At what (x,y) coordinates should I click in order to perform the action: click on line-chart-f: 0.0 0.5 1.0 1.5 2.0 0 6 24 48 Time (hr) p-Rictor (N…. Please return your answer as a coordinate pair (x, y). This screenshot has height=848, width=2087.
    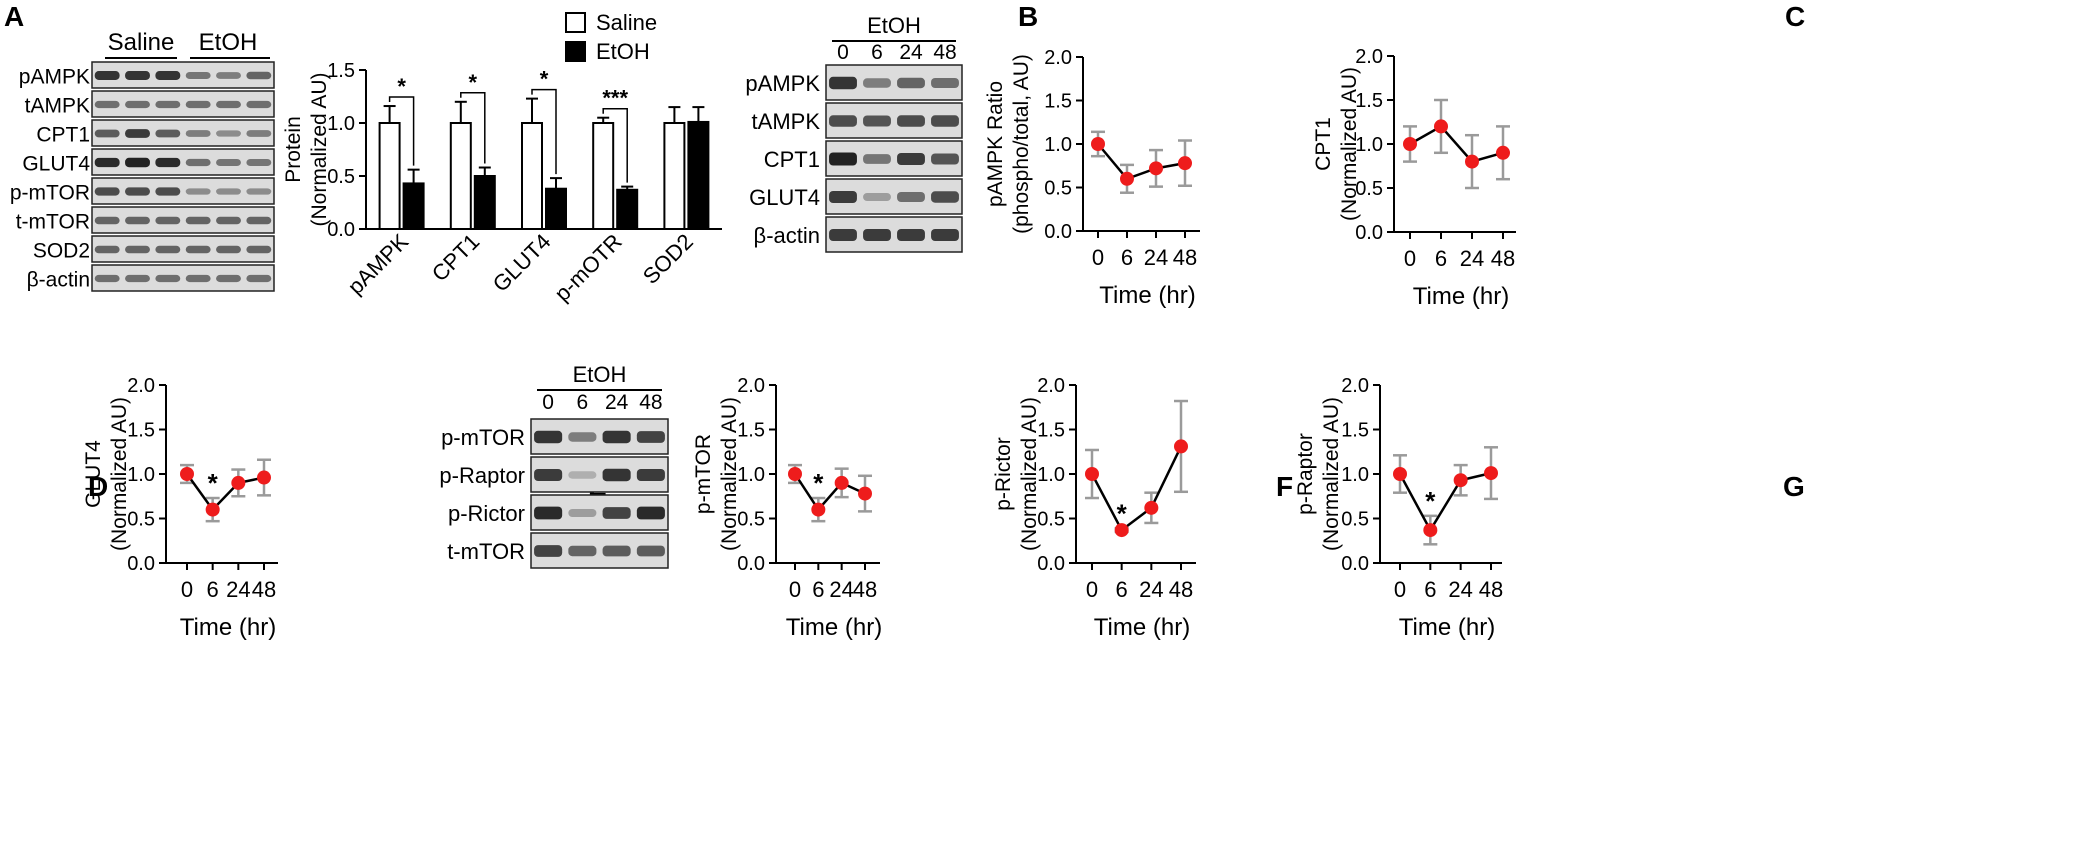
    Looking at the image, I should click on (1094, 508).